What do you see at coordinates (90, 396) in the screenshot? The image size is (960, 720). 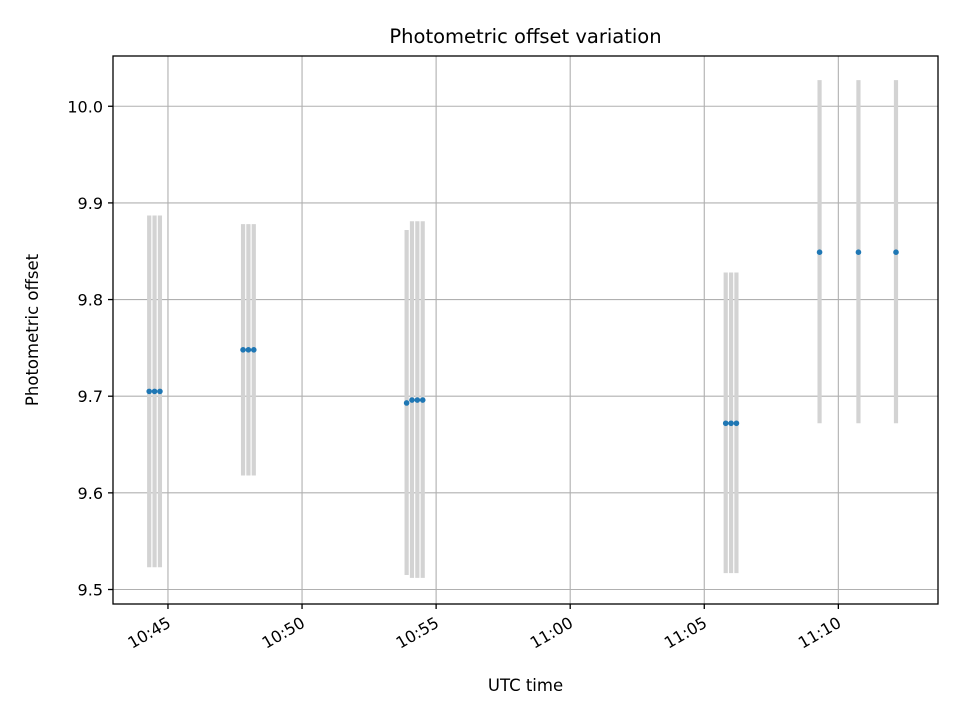 I see `y-tick-label: 9.7` at bounding box center [90, 396].